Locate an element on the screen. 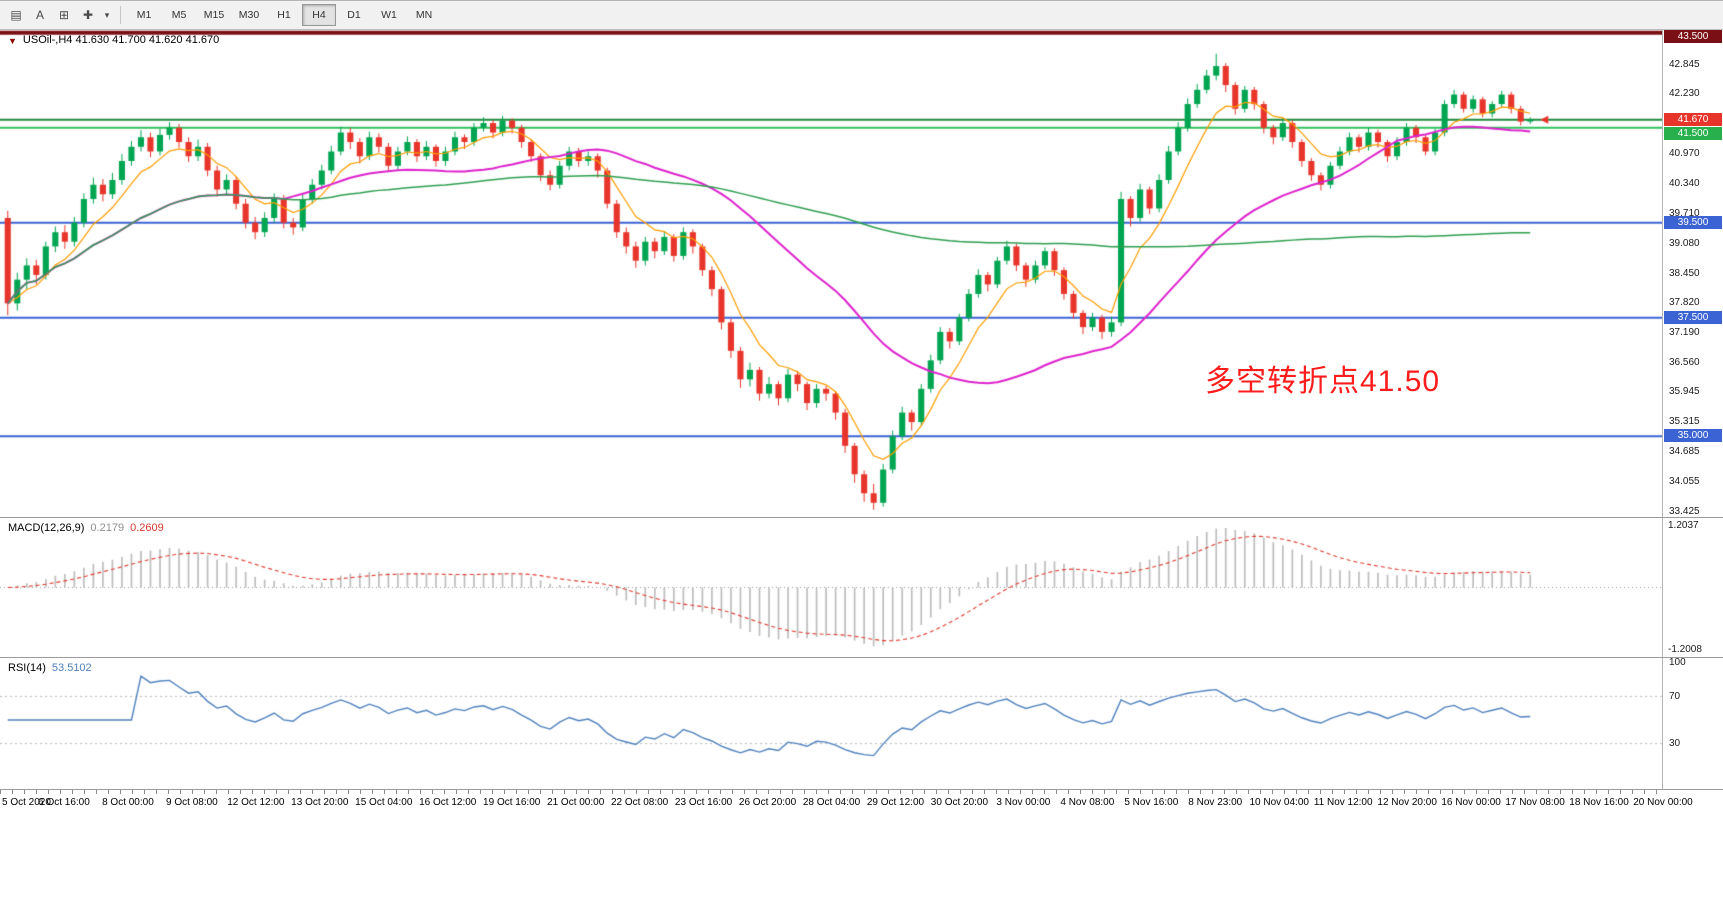  rsi-panel: RSI(14) 53.5102 100 70 30 is located at coordinates (861, 723).